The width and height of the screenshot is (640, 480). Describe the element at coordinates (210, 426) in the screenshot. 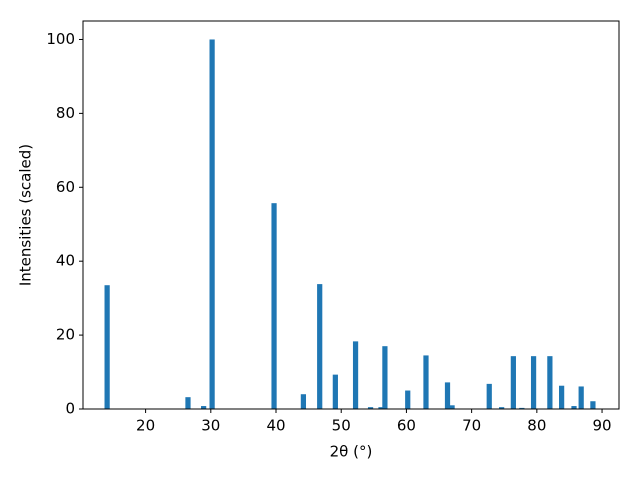

I see `x-tick-label: 30` at that location.